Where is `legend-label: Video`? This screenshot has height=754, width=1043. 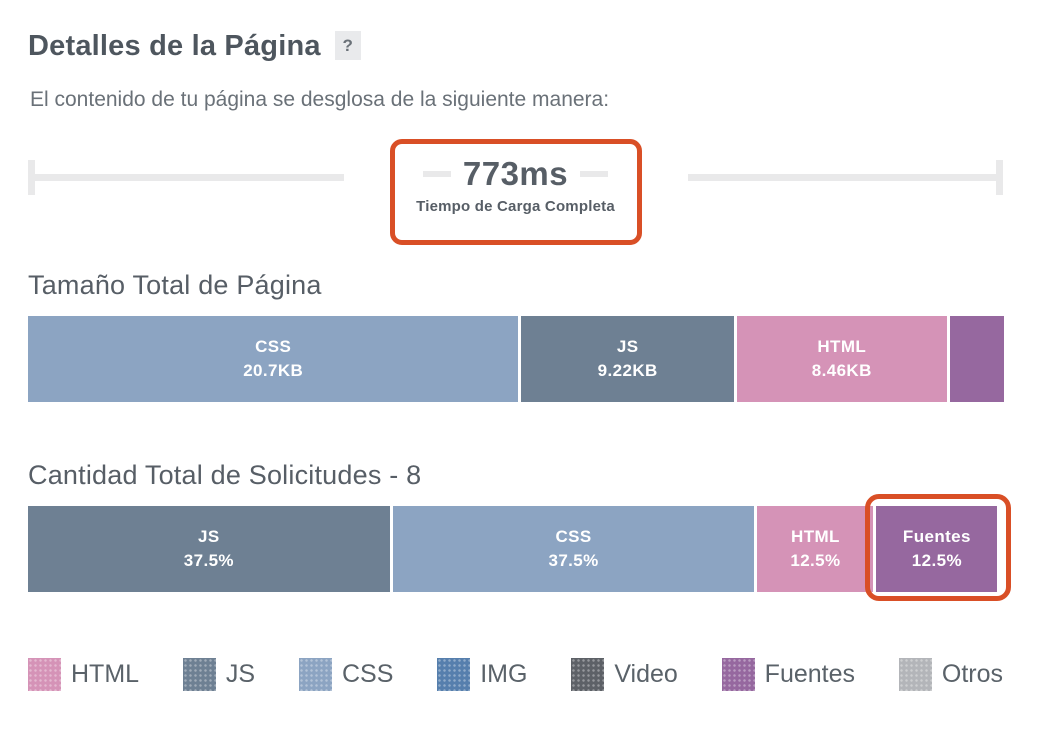
legend-label: Video is located at coordinates (646, 674).